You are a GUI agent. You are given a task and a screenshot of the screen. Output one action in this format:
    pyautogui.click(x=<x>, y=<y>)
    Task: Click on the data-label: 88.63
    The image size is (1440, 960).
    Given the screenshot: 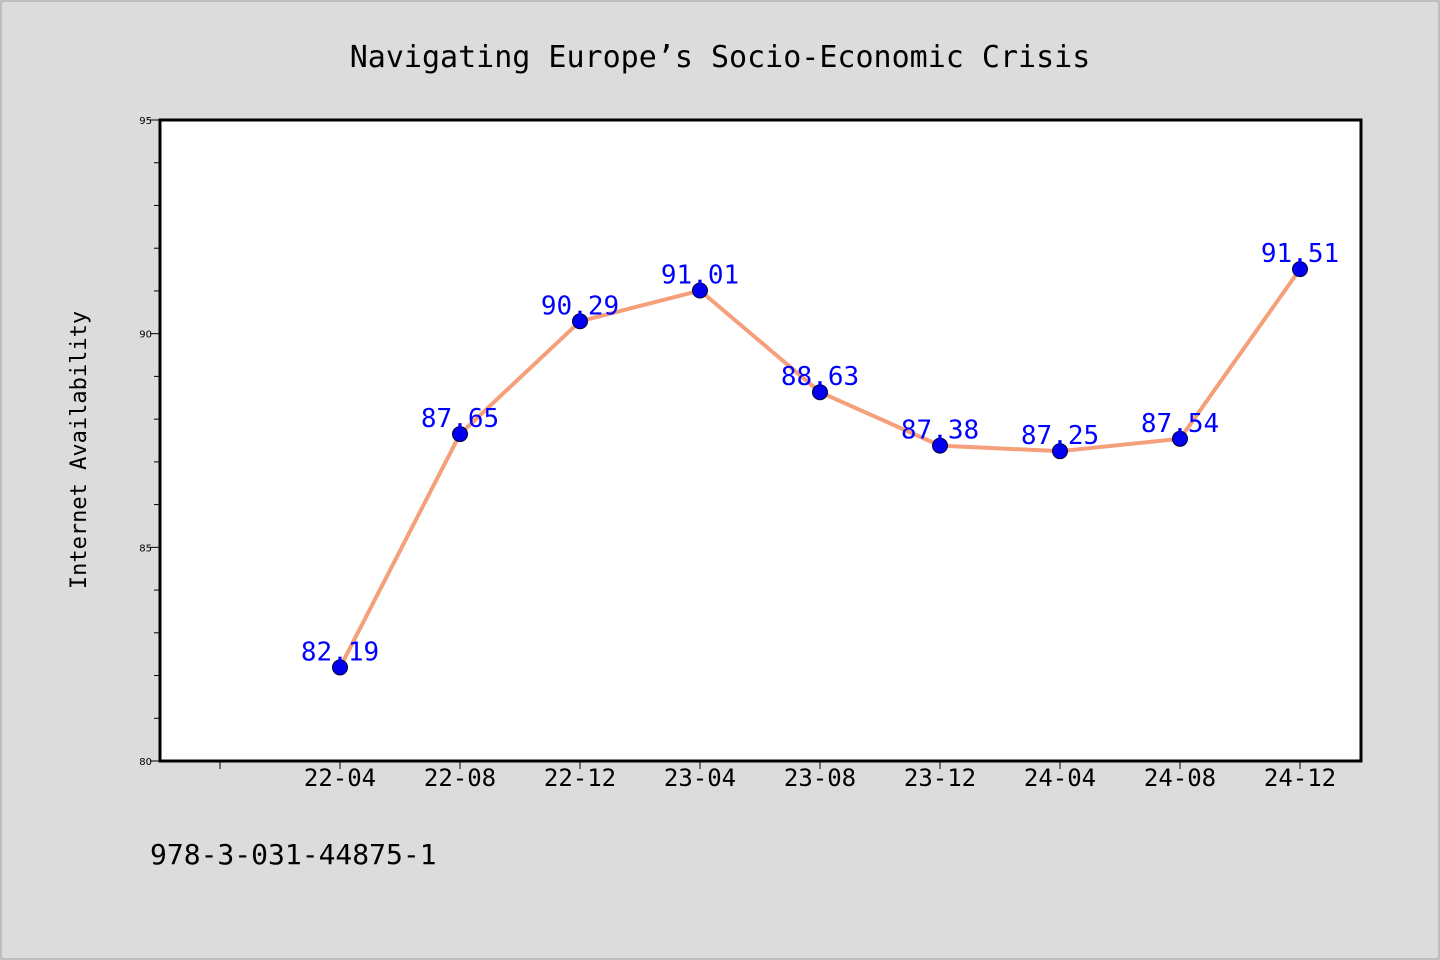 What is the action you would take?
    pyautogui.click(x=820, y=377)
    